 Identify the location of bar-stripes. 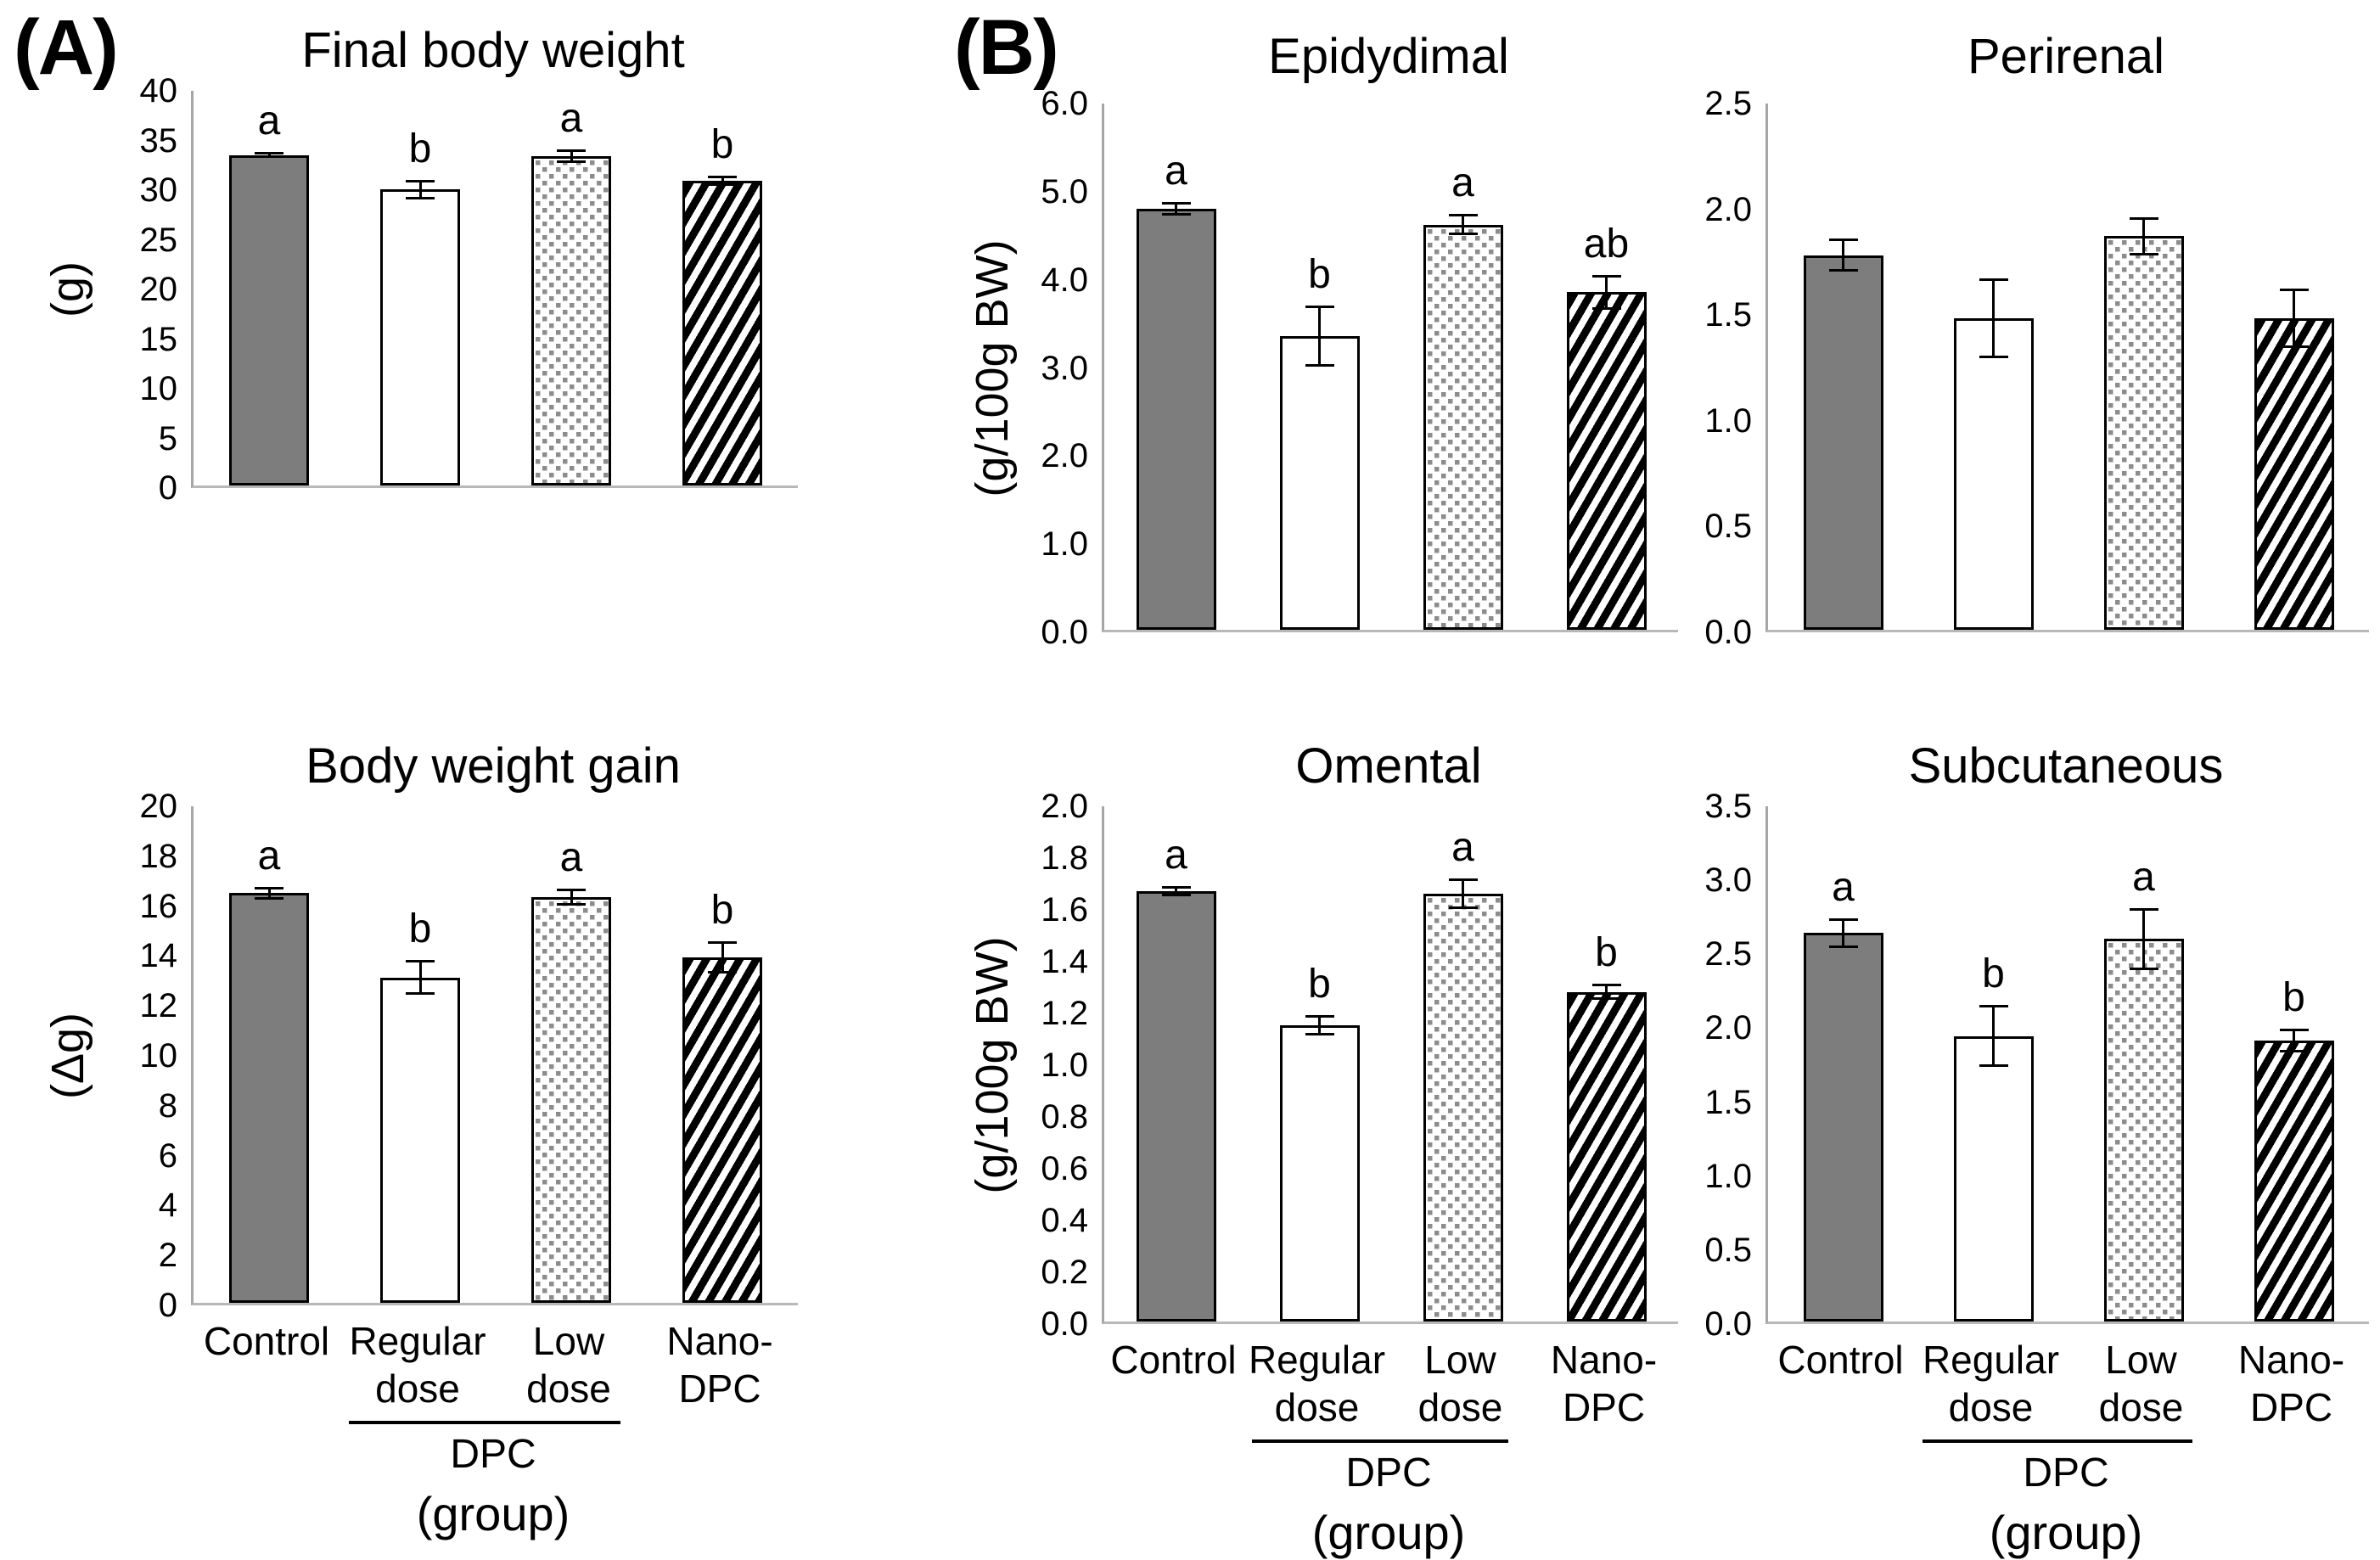
(1606, 1156).